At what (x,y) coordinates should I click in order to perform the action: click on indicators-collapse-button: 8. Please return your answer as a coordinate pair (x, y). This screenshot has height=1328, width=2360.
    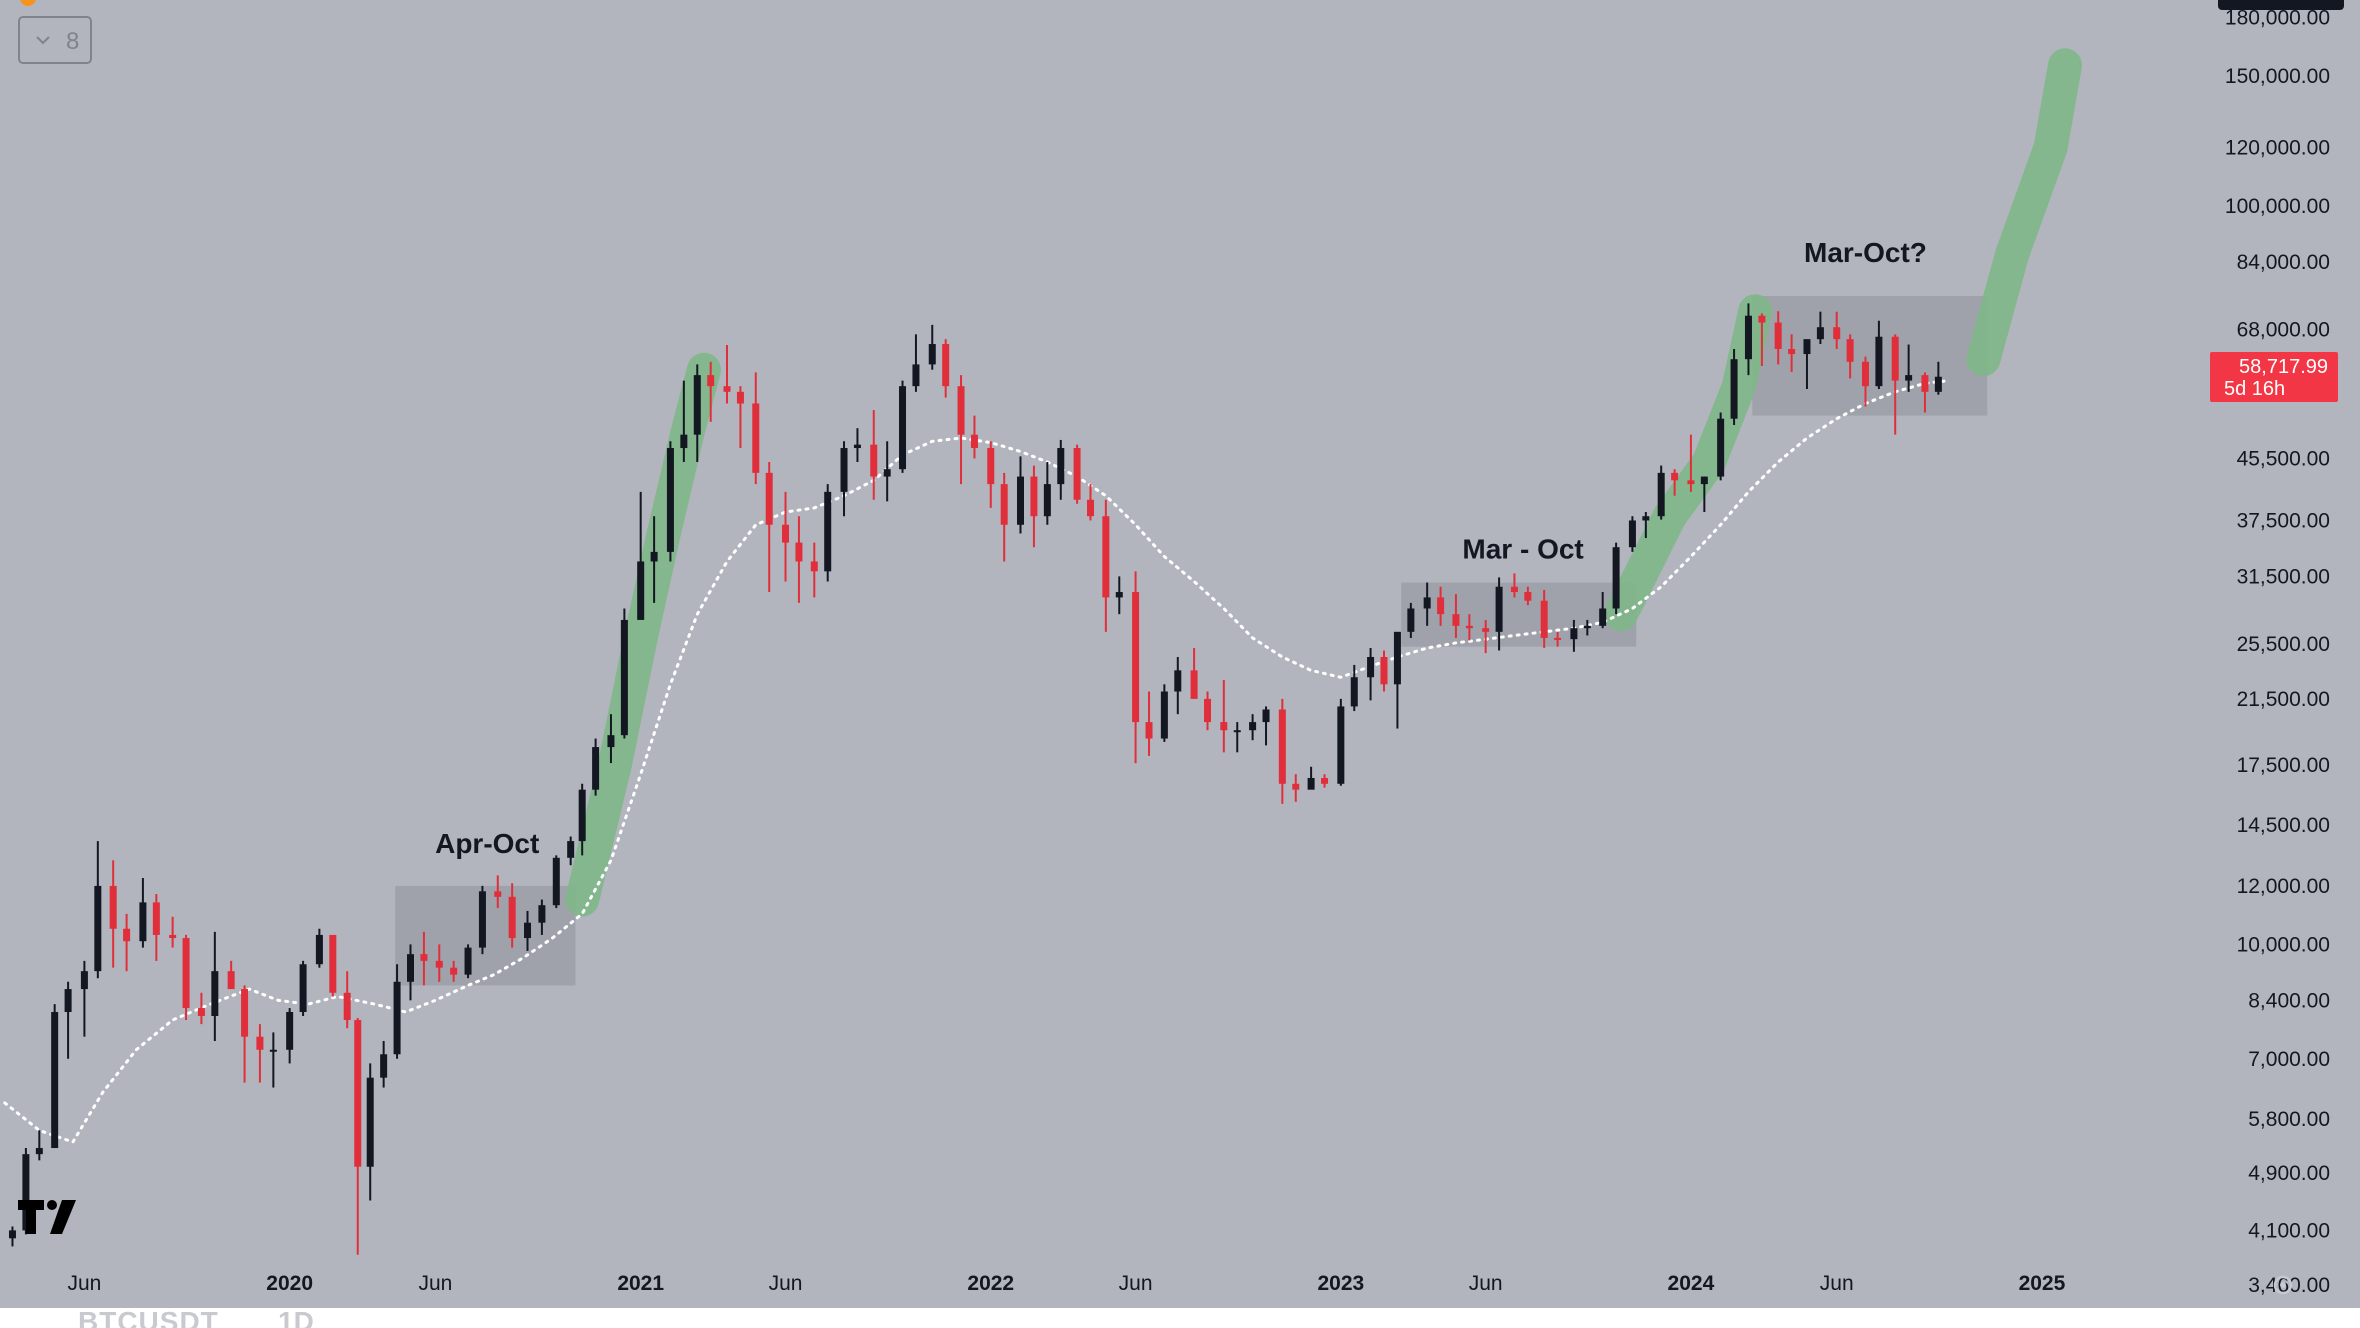
    Looking at the image, I should click on (55, 40).